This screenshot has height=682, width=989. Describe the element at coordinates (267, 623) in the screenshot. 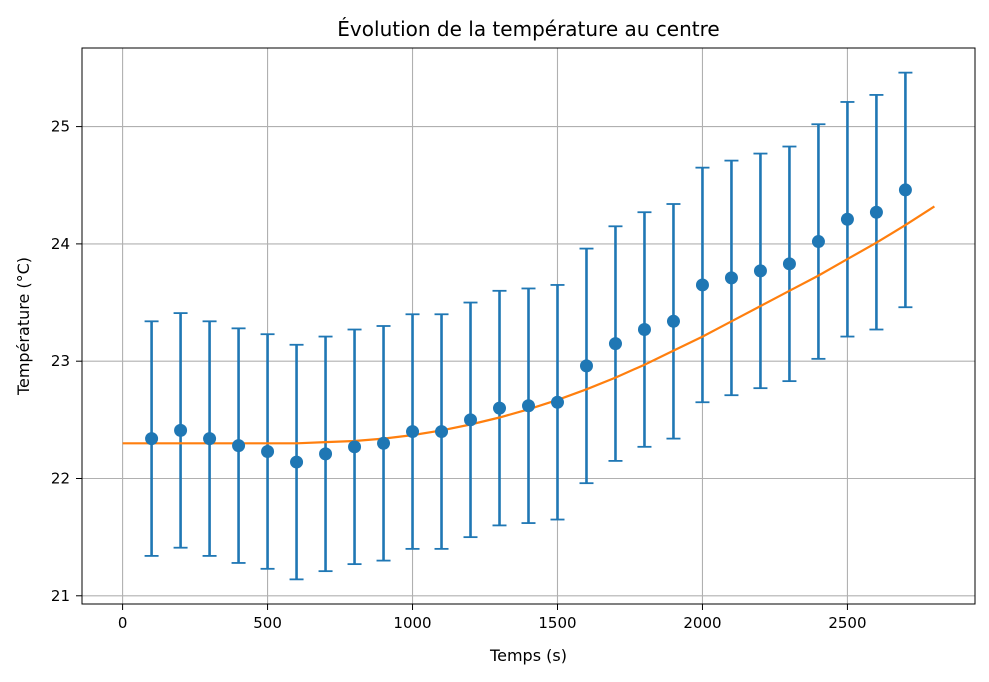

I see `x-tick-label: 500` at that location.